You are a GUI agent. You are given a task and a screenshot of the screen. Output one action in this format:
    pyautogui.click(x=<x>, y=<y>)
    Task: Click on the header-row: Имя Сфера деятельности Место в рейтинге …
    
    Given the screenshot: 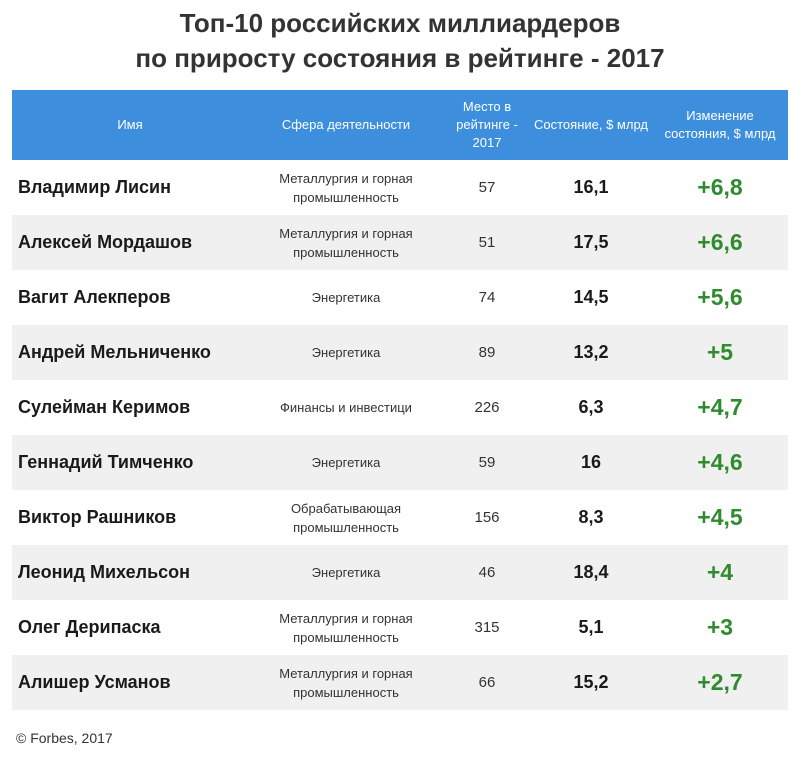 What is the action you would take?
    pyautogui.click(x=400, y=125)
    